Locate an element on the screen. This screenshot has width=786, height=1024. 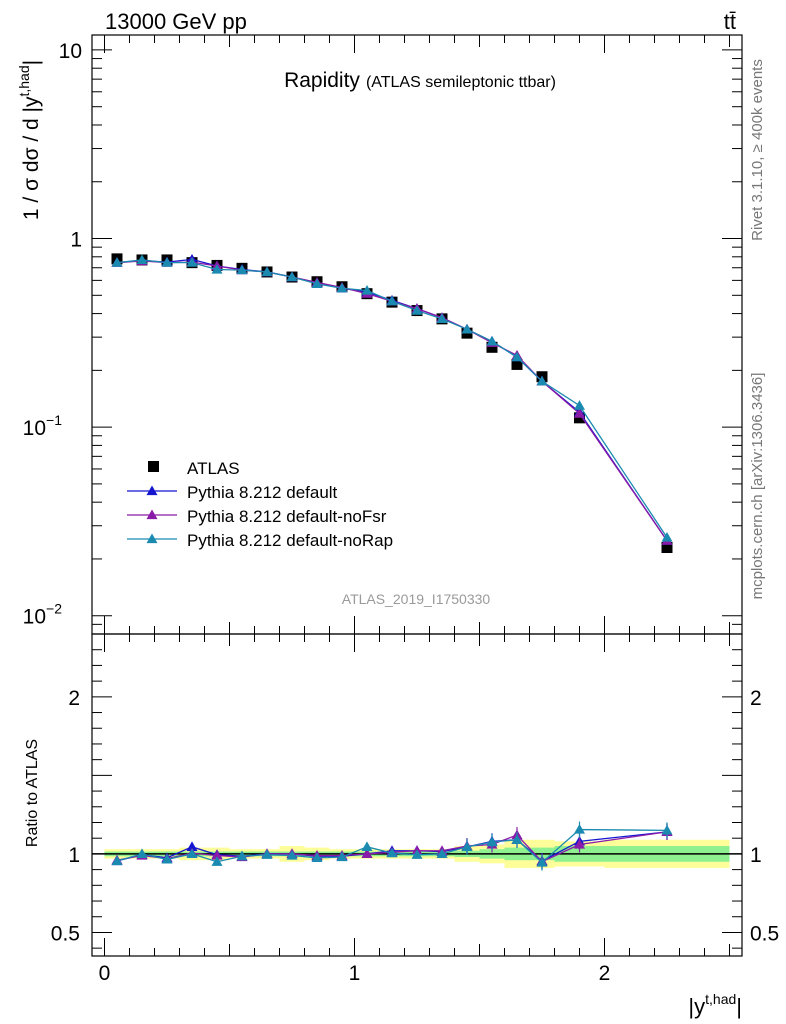
ratio-y-tick-label-right: 0.5 is located at coordinates (764, 933).